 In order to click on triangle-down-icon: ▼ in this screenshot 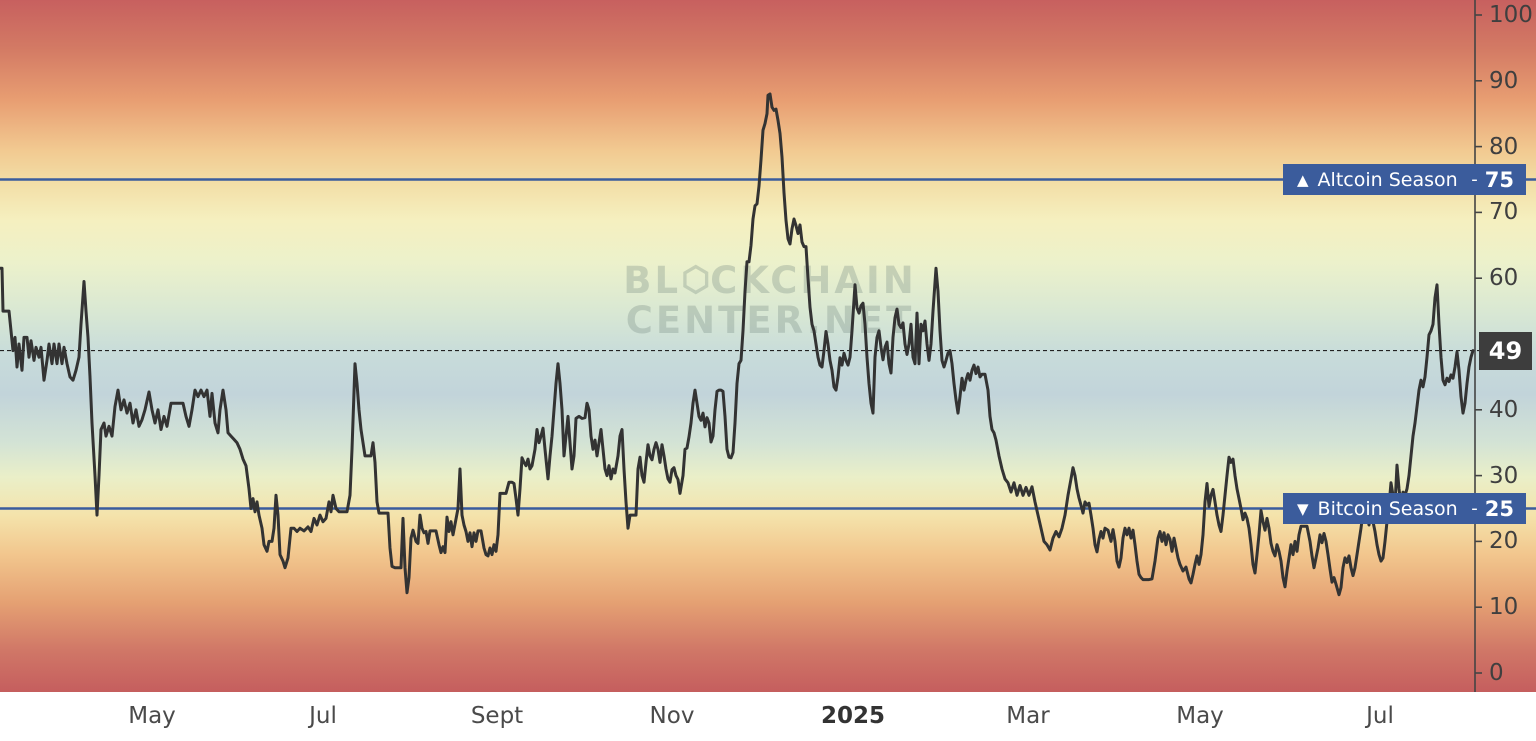, I will do `click(1303, 508)`.